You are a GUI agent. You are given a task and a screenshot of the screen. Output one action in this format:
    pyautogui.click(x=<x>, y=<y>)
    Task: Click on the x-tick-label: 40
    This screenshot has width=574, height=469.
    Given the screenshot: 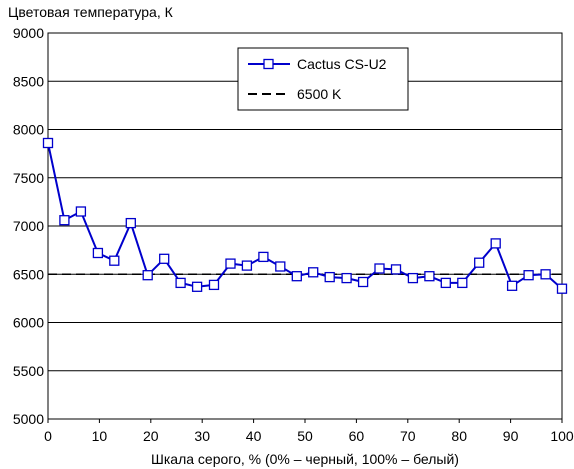 What is the action you would take?
    pyautogui.click(x=254, y=436)
    